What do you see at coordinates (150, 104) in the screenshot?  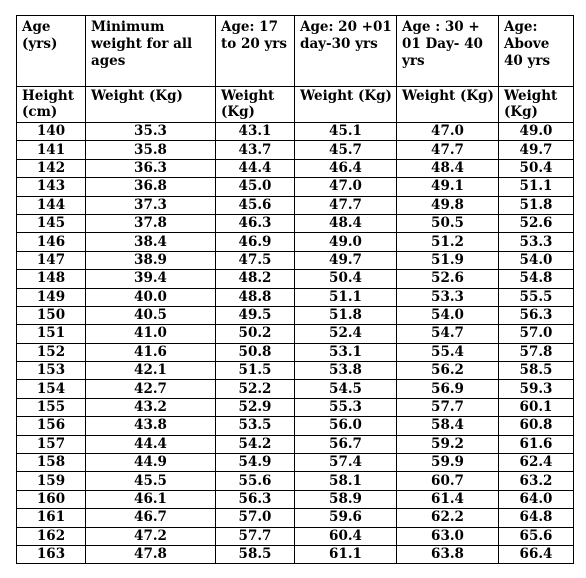 I see `subheader-weight-min: Weight (Kg)` at bounding box center [150, 104].